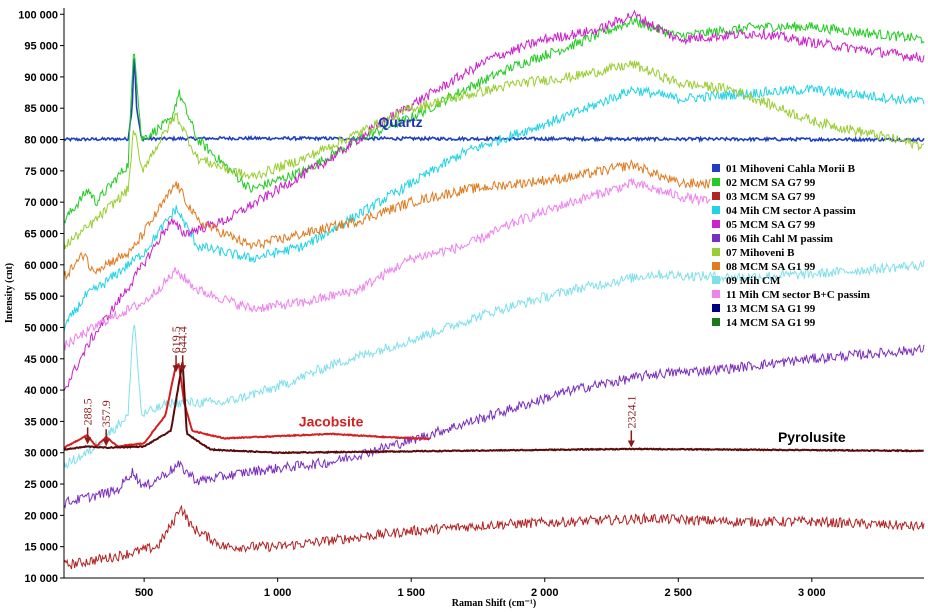 The height and width of the screenshot is (612, 928). Describe the element at coordinates (545, 593) in the screenshot. I see `x-tick-label: 2 000` at that location.